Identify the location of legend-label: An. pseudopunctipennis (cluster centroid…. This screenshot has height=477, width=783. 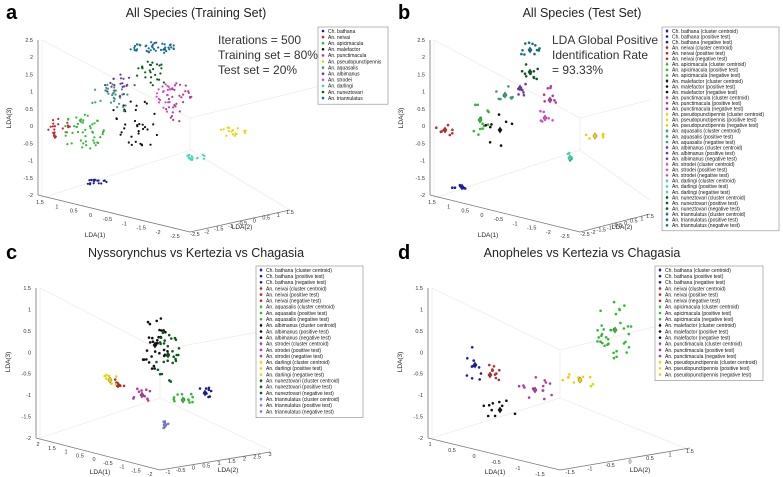
(718, 115).